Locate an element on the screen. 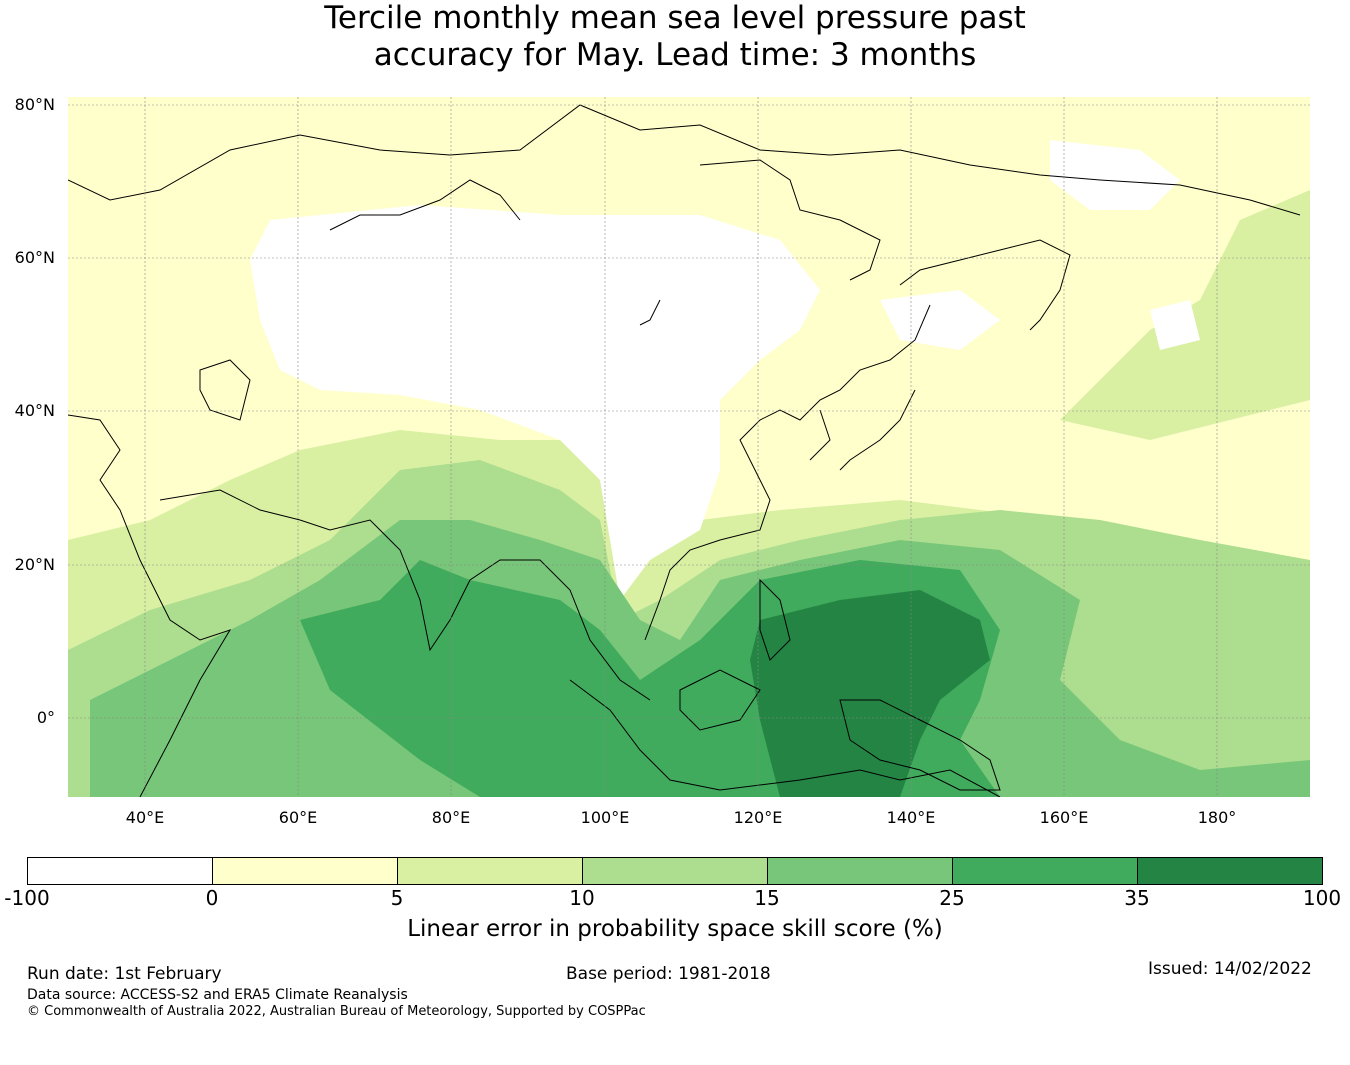  negative-skill-pacific is located at coordinates (1175, 325).